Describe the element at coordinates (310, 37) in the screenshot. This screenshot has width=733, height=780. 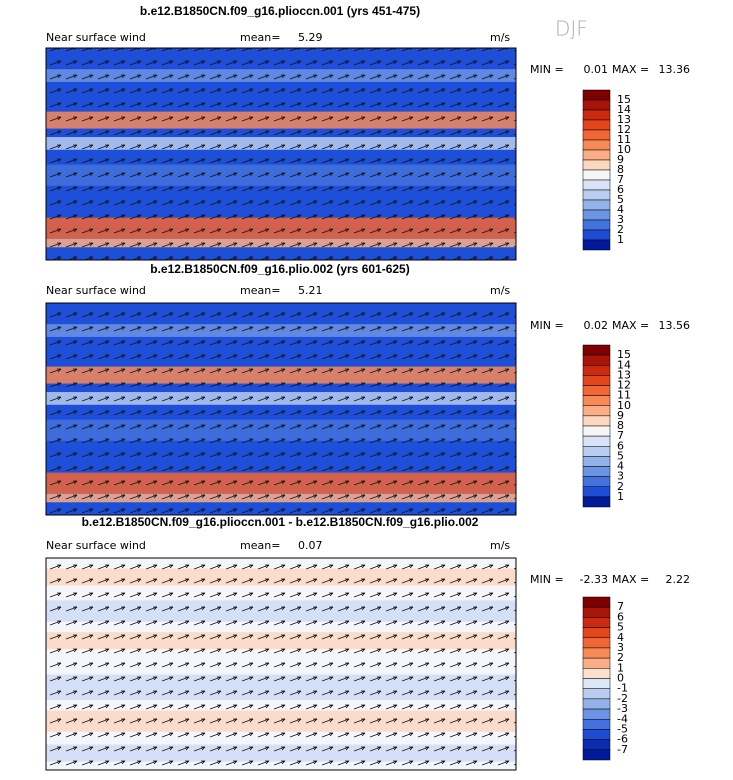
I see `mean-value: 5.29` at that location.